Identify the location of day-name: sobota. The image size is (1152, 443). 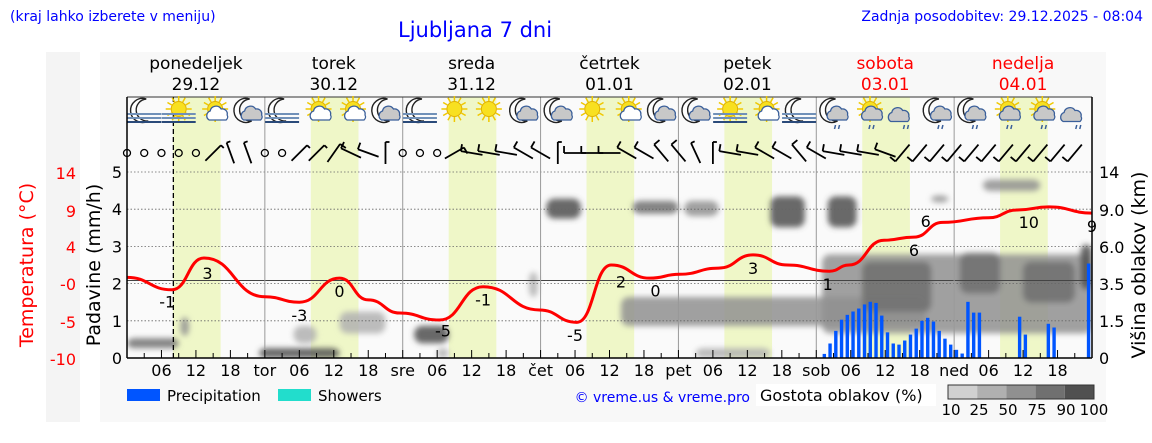
(885, 64).